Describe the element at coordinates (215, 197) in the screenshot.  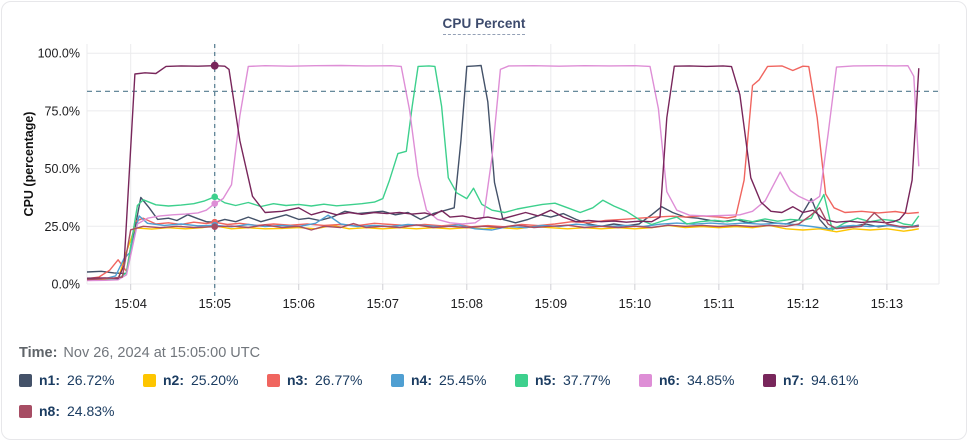
I see `cursor-dot-n5` at that location.